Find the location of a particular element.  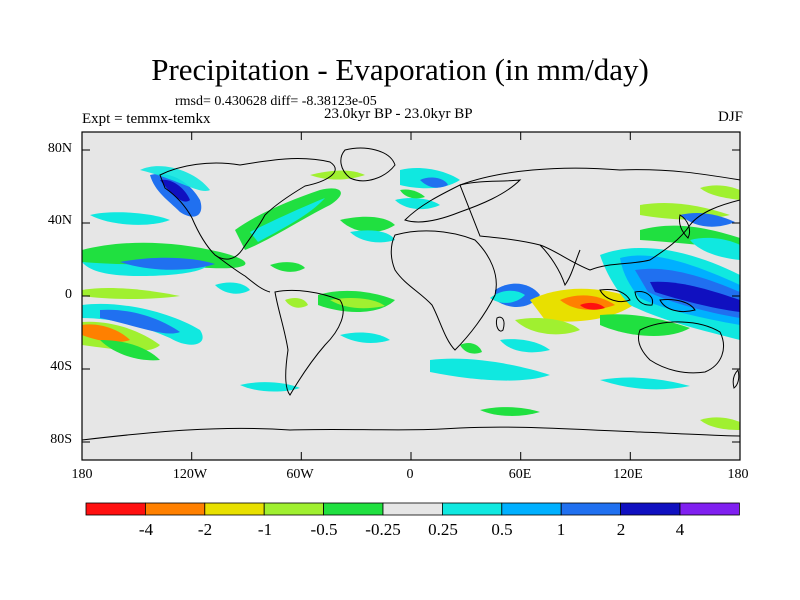

lat-label-40s: 40S is located at coordinates (61, 366).